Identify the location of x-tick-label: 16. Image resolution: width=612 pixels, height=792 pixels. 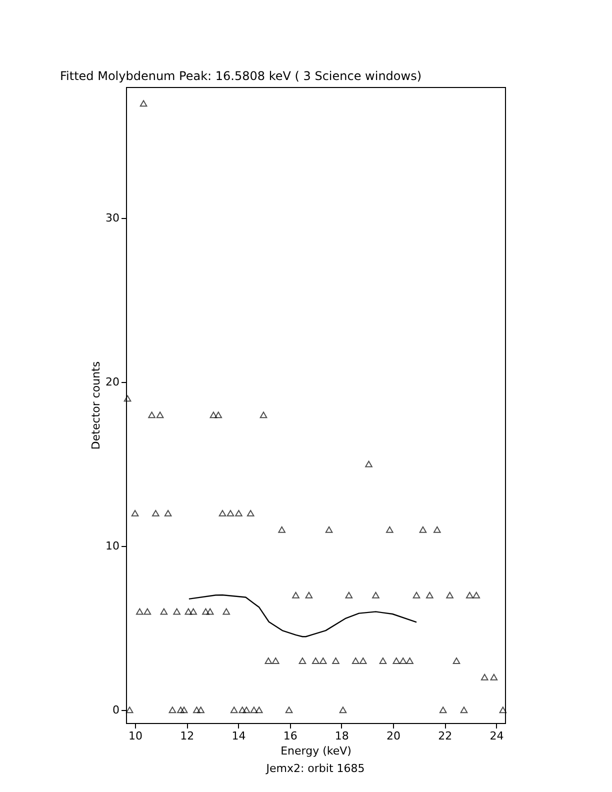
(290, 736).